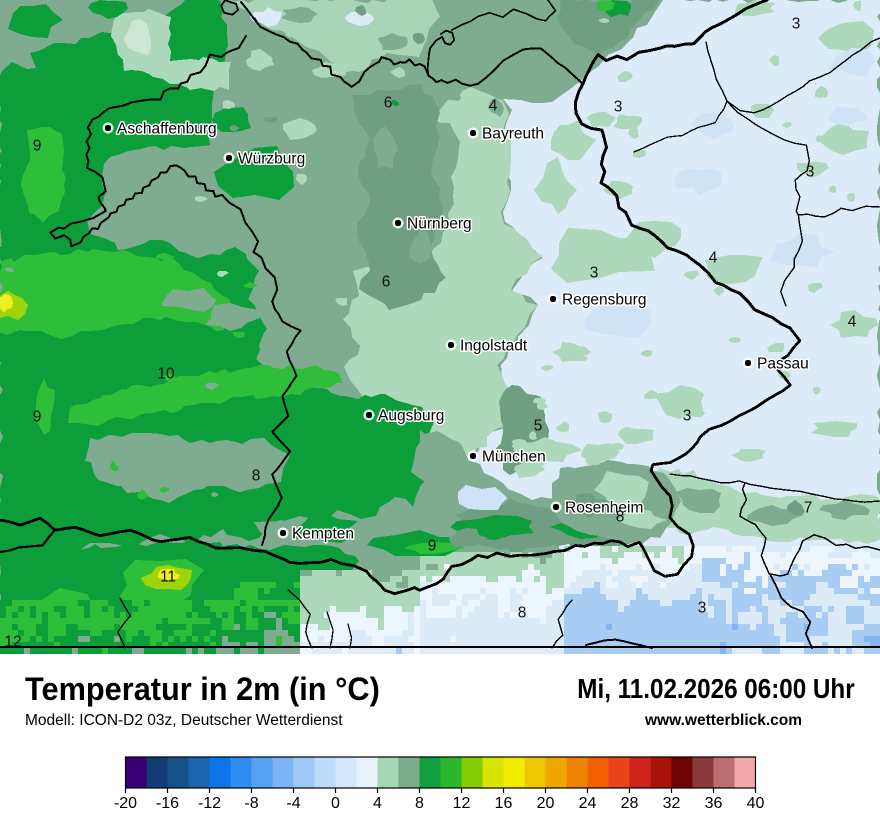 The height and width of the screenshot is (830, 880). What do you see at coordinates (672, 803) in the screenshot?
I see `svg-text: 32` at bounding box center [672, 803].